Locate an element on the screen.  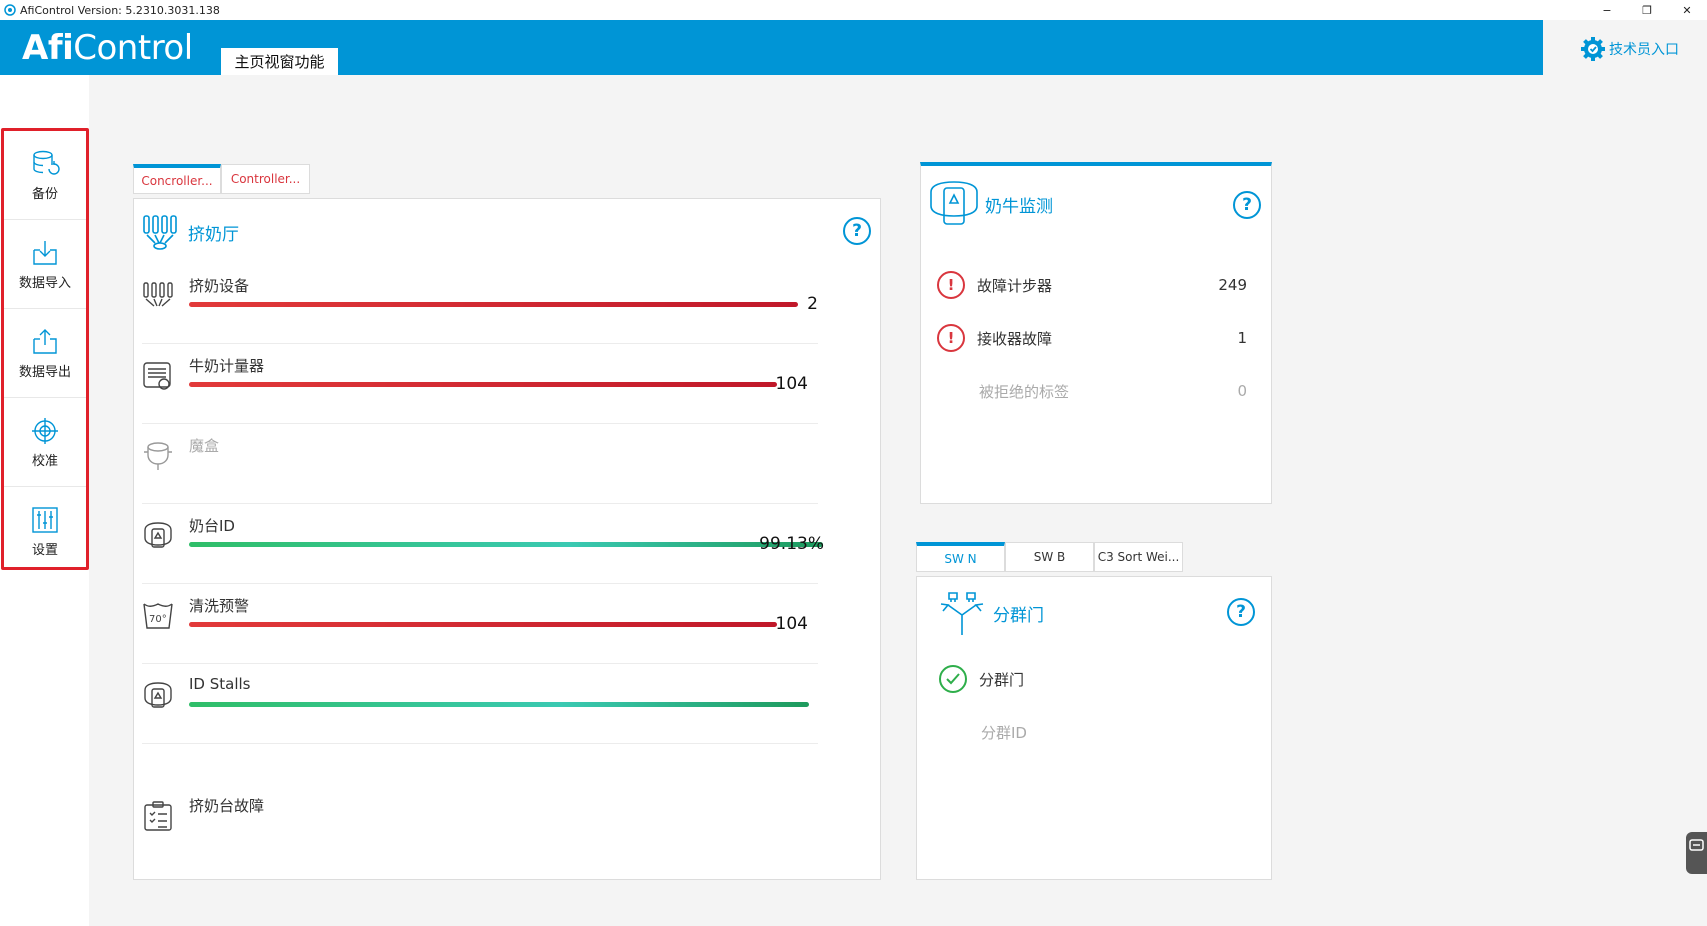
minimize-button: − is located at coordinates (1607, 10).